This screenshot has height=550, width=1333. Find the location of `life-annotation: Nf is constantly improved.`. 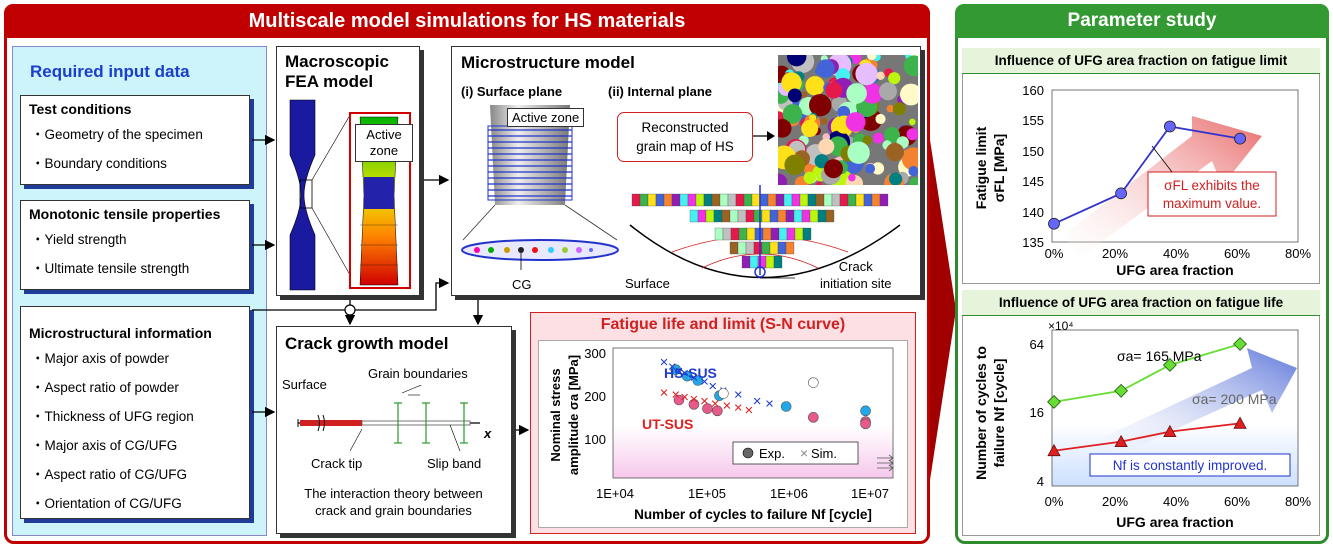

life-annotation: Nf is constantly improved. is located at coordinates (1190, 465).